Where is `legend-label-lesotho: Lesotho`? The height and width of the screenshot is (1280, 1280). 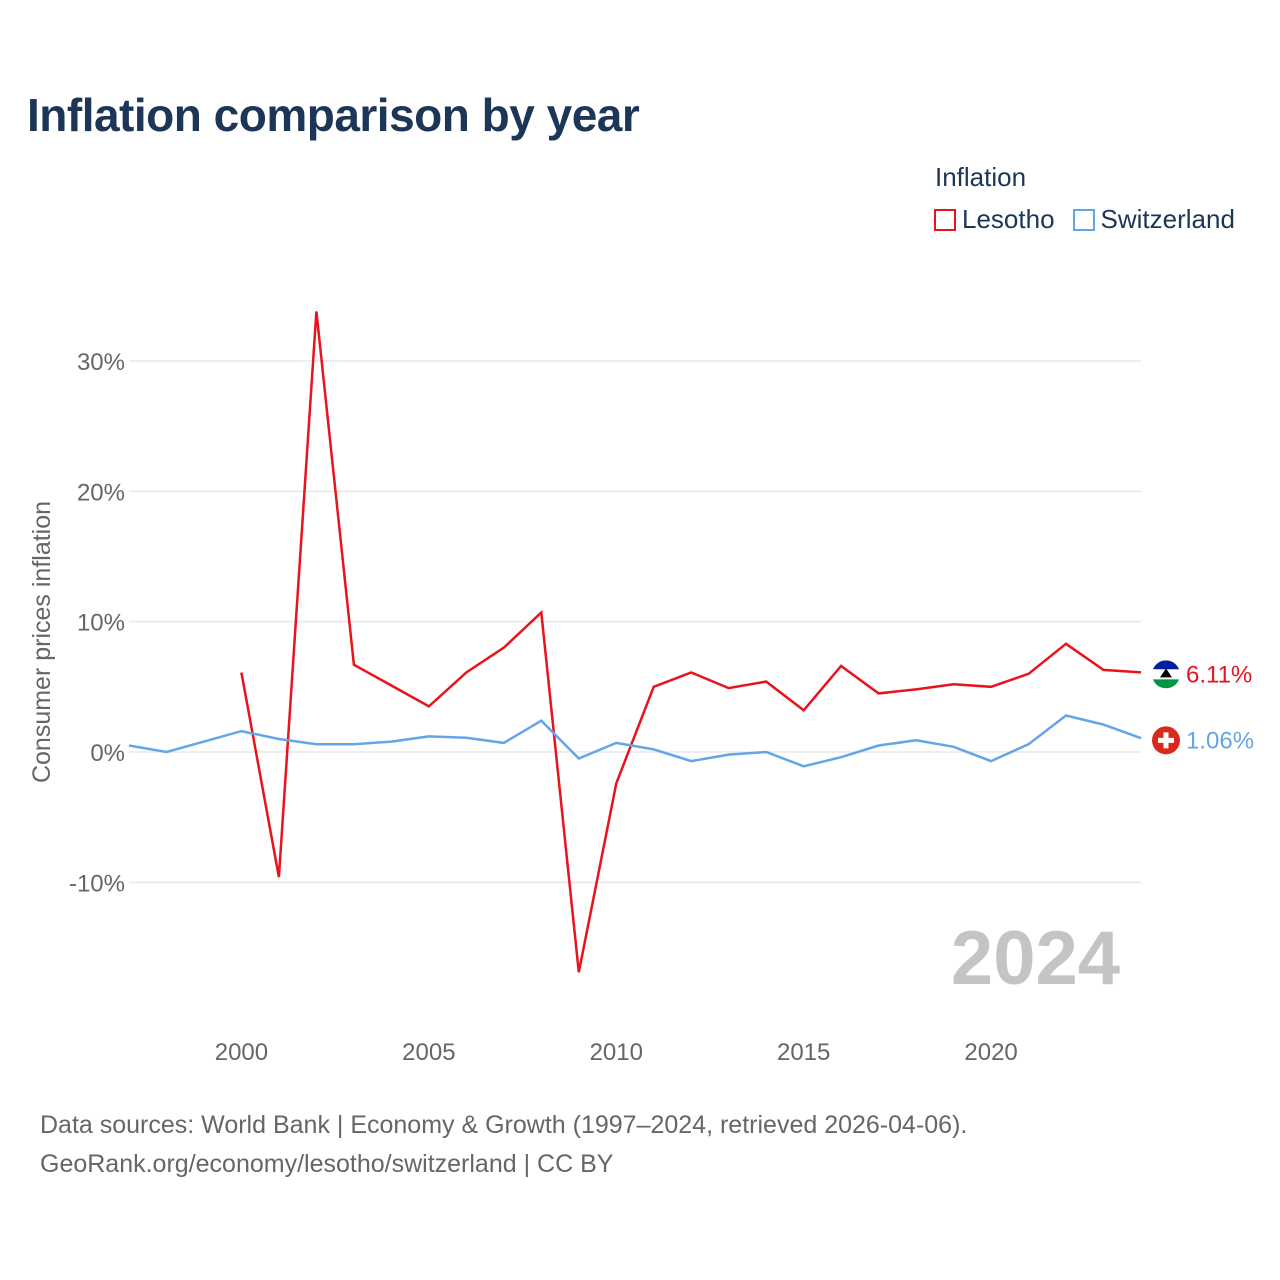
legend-label-lesotho: Lesotho is located at coordinates (1008, 219).